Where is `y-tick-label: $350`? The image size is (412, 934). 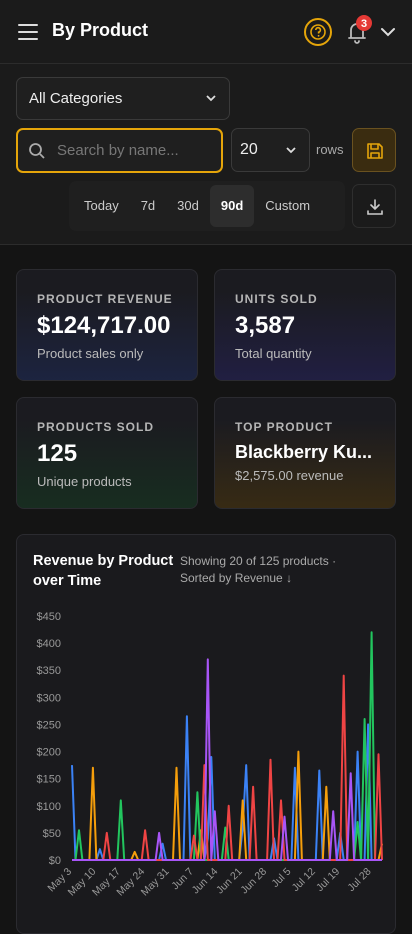 y-tick-label: $350 is located at coordinates (49, 671).